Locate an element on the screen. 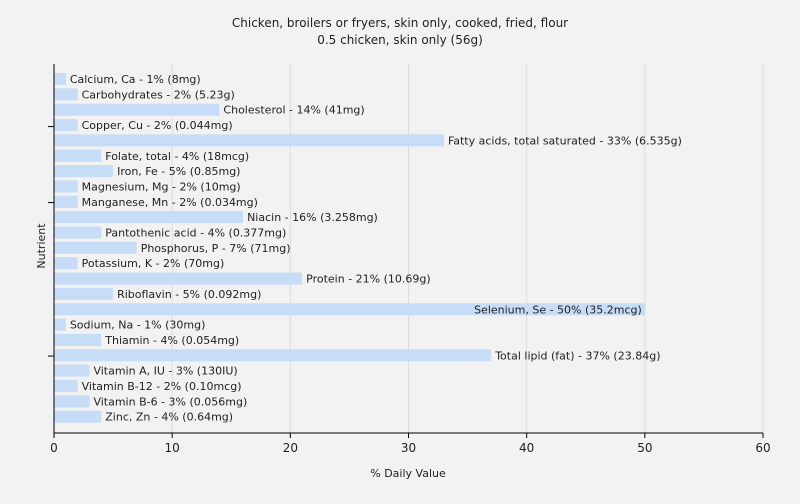 The width and height of the screenshot is (800, 504). chart-subtitle: 0.5 chicken, skin only (56g) is located at coordinates (400, 40).